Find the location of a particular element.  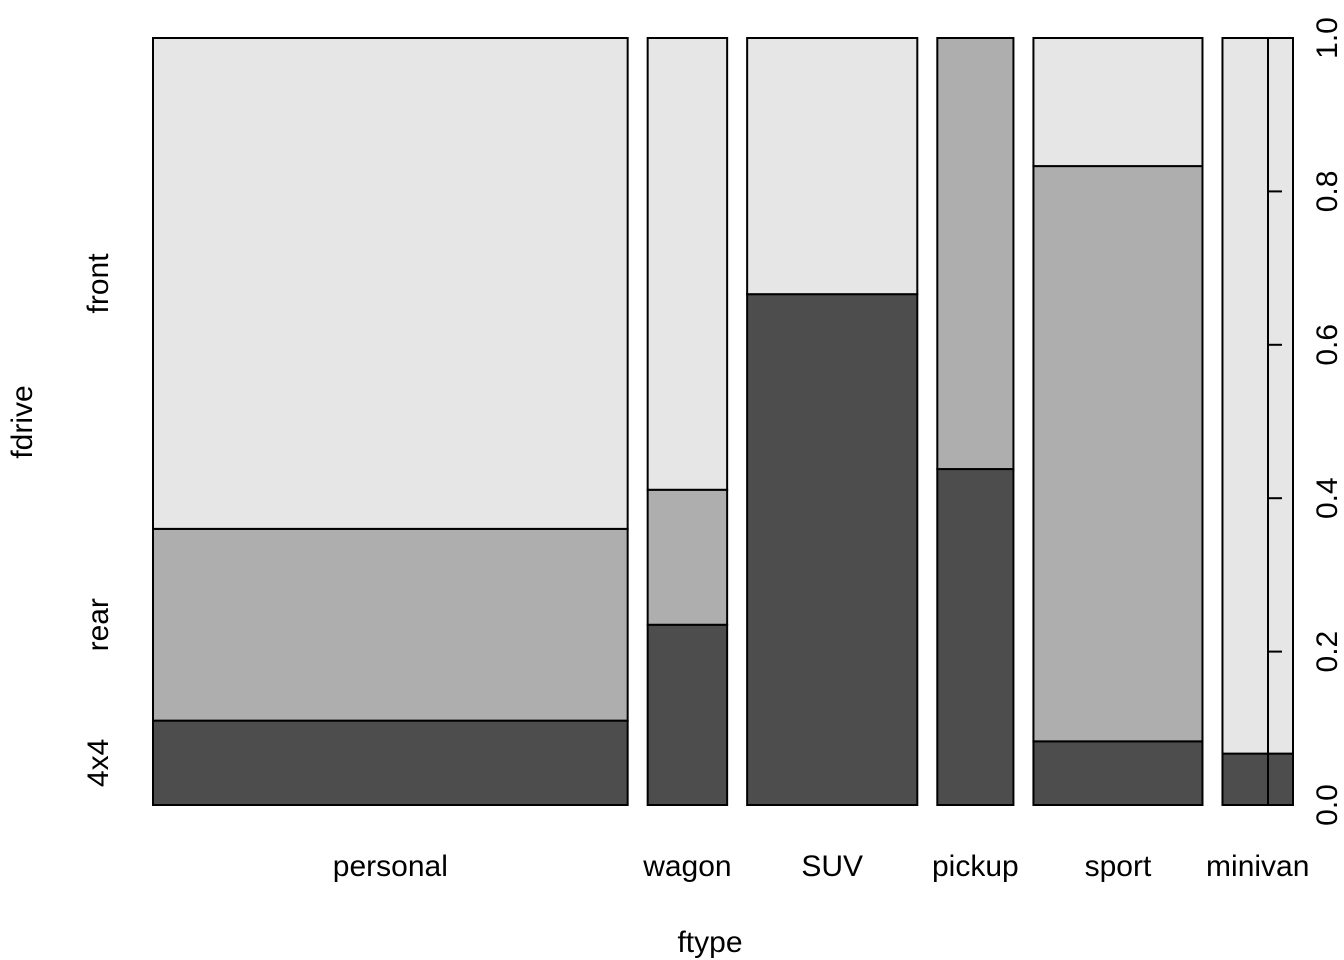

left-axis-label-rear: rear is located at coordinates (98, 624).